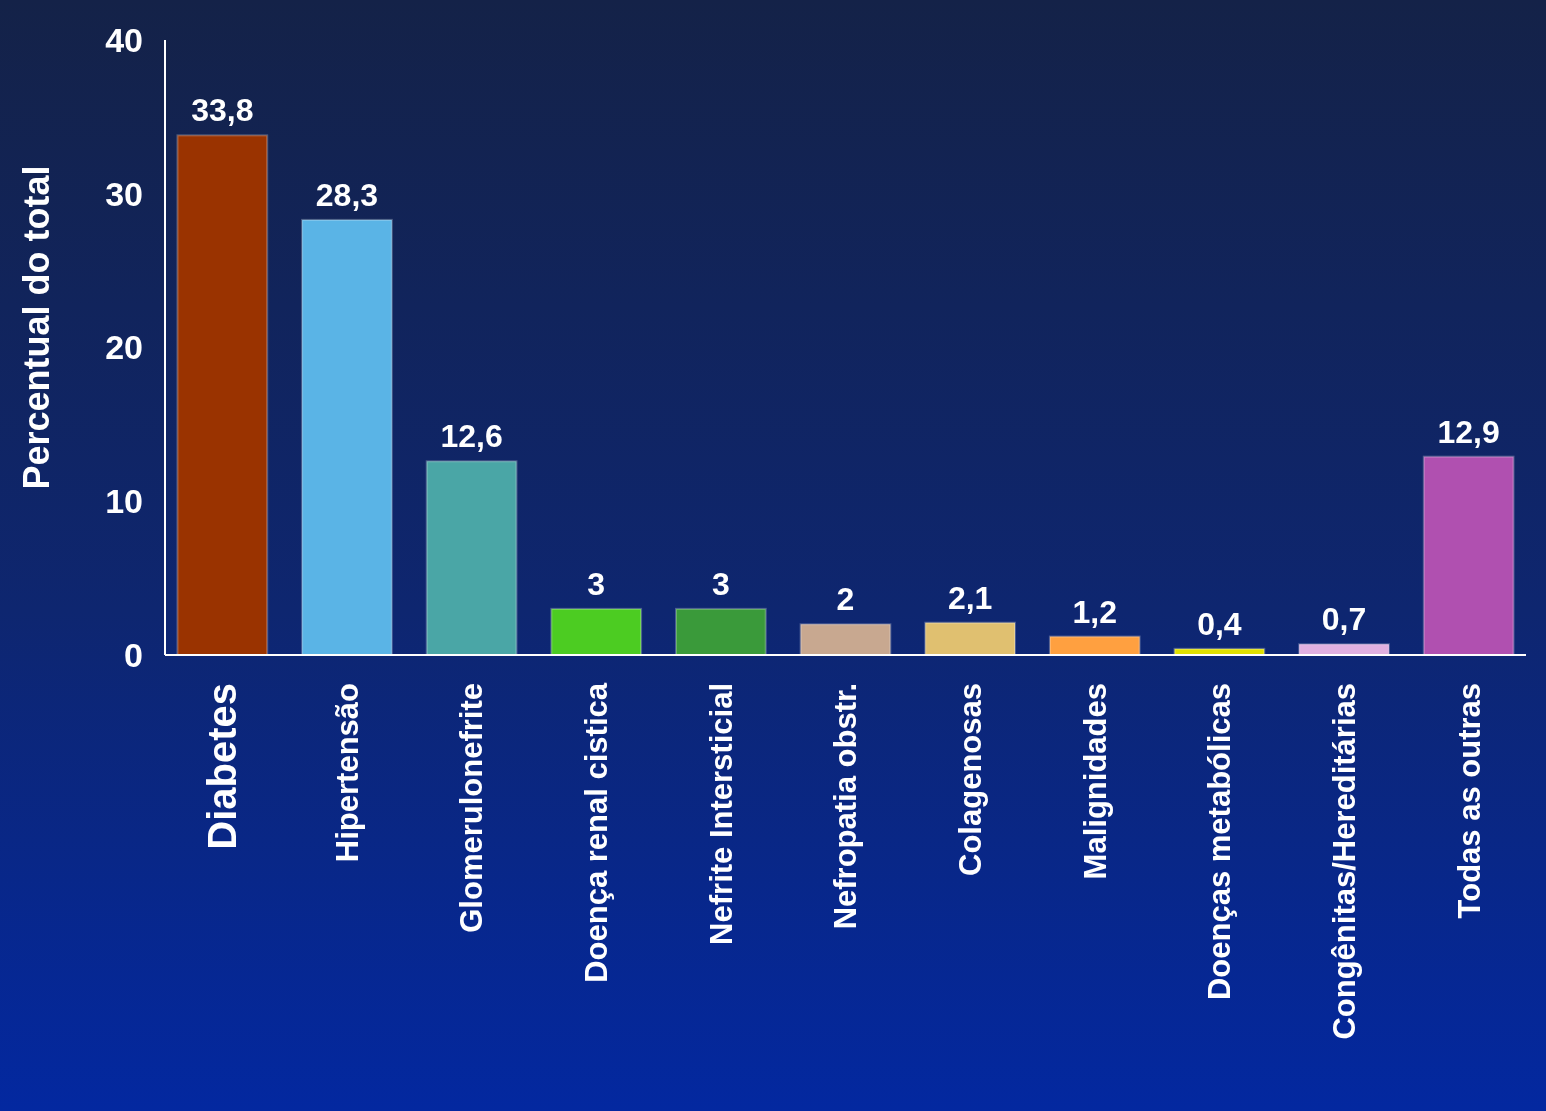  Describe the element at coordinates (124, 39) in the screenshot. I see `y-tick-label: 40` at that location.